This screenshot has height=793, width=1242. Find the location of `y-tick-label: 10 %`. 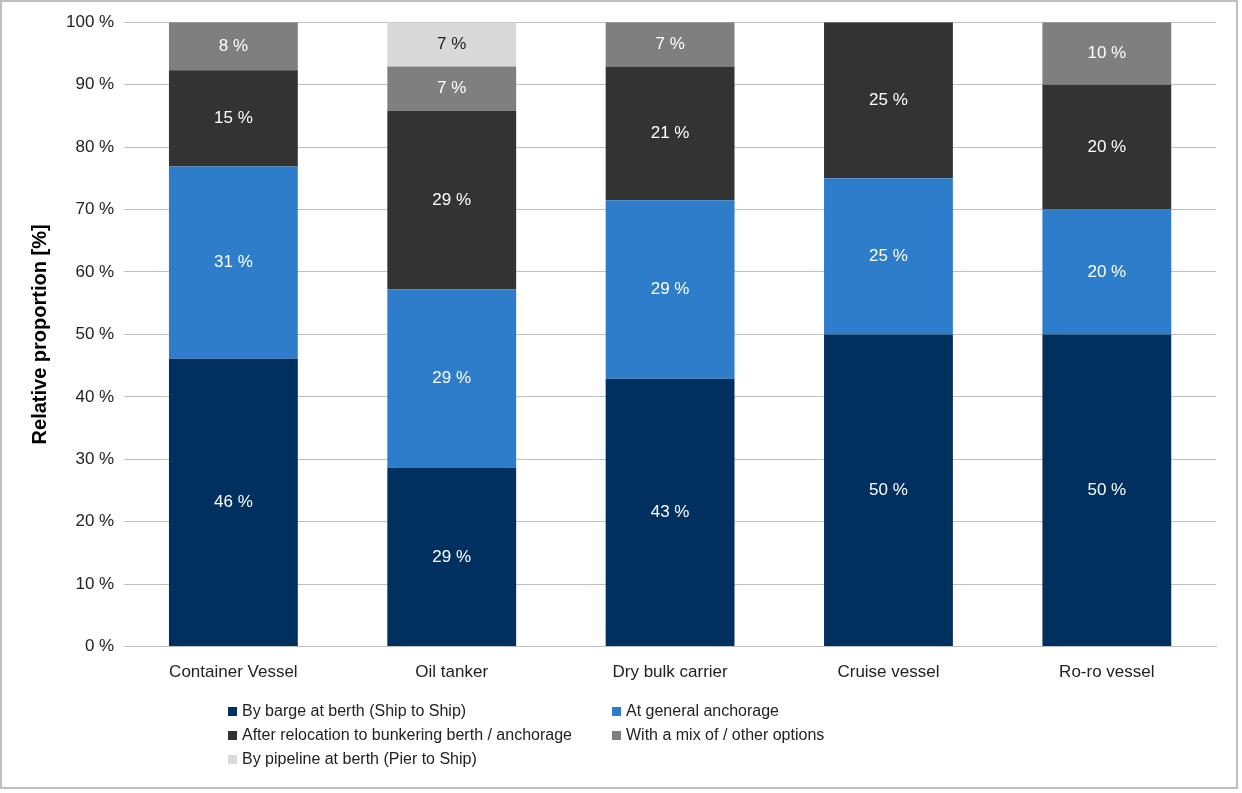

y-tick-label: 10 % is located at coordinates (95, 583).